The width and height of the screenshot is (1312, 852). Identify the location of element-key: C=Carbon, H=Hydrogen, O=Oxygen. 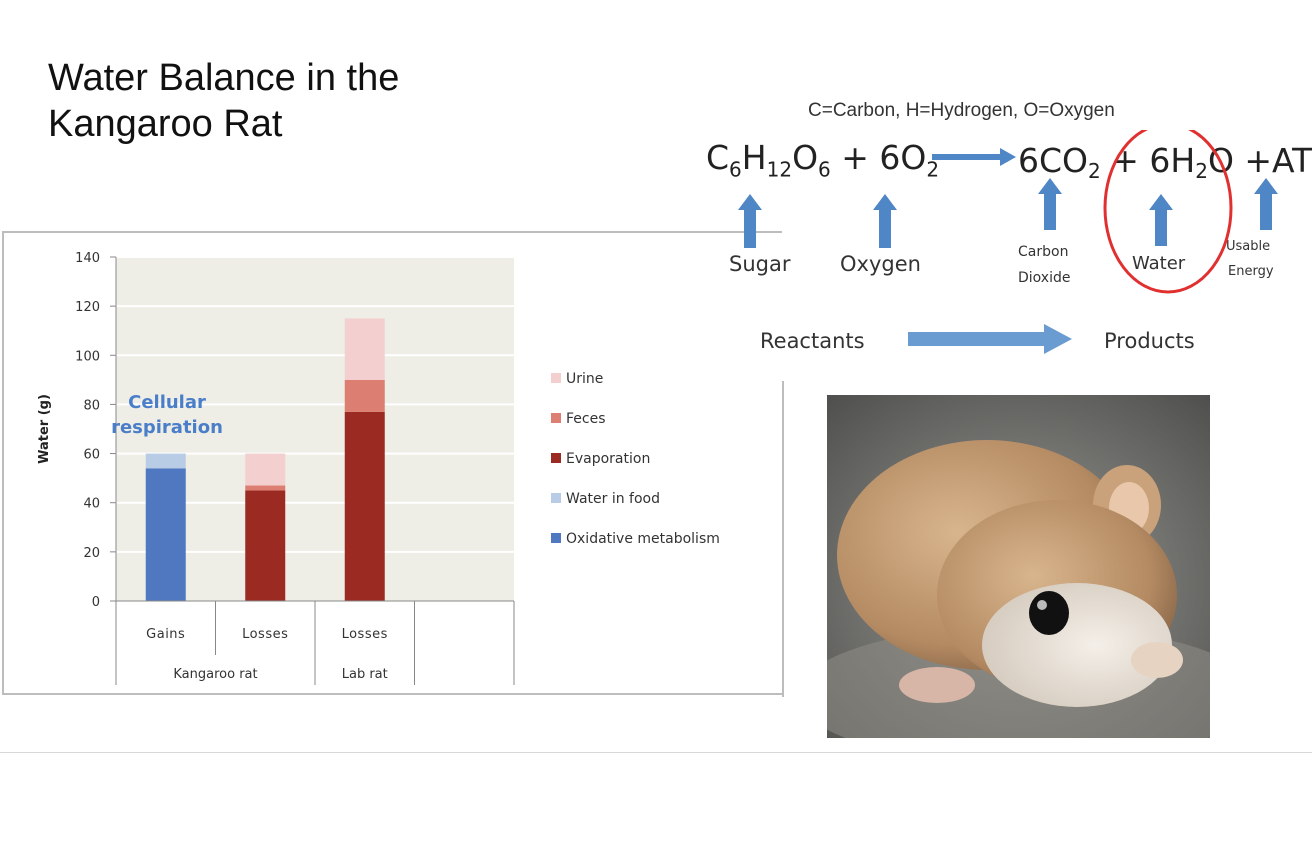
(961, 110).